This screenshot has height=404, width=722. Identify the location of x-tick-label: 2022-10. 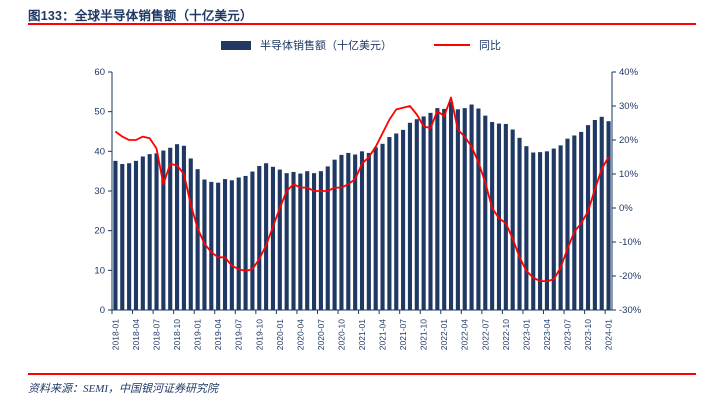
(506, 334).